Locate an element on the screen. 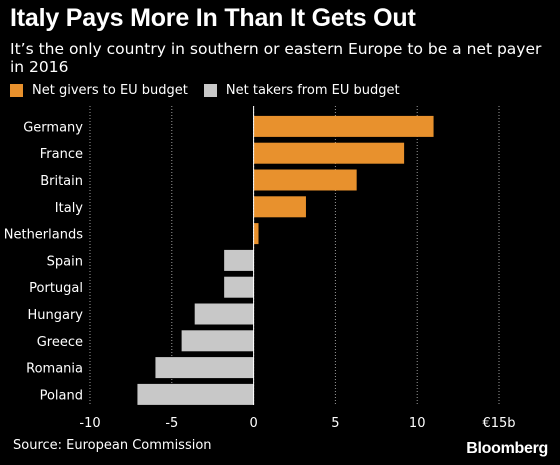  chart-title: Italy Pays More In Than It Gets Out is located at coordinates (213, 18).